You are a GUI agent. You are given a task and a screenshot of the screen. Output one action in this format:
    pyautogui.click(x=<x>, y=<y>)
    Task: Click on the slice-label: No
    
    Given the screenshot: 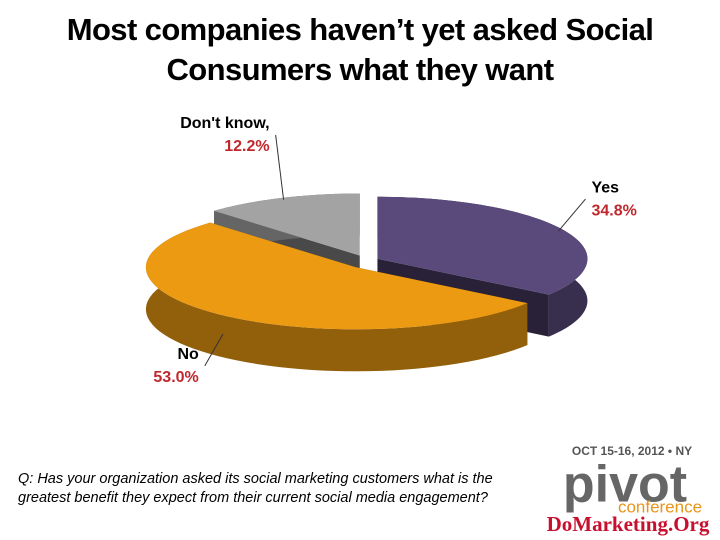 What is the action you would take?
    pyautogui.click(x=188, y=354)
    